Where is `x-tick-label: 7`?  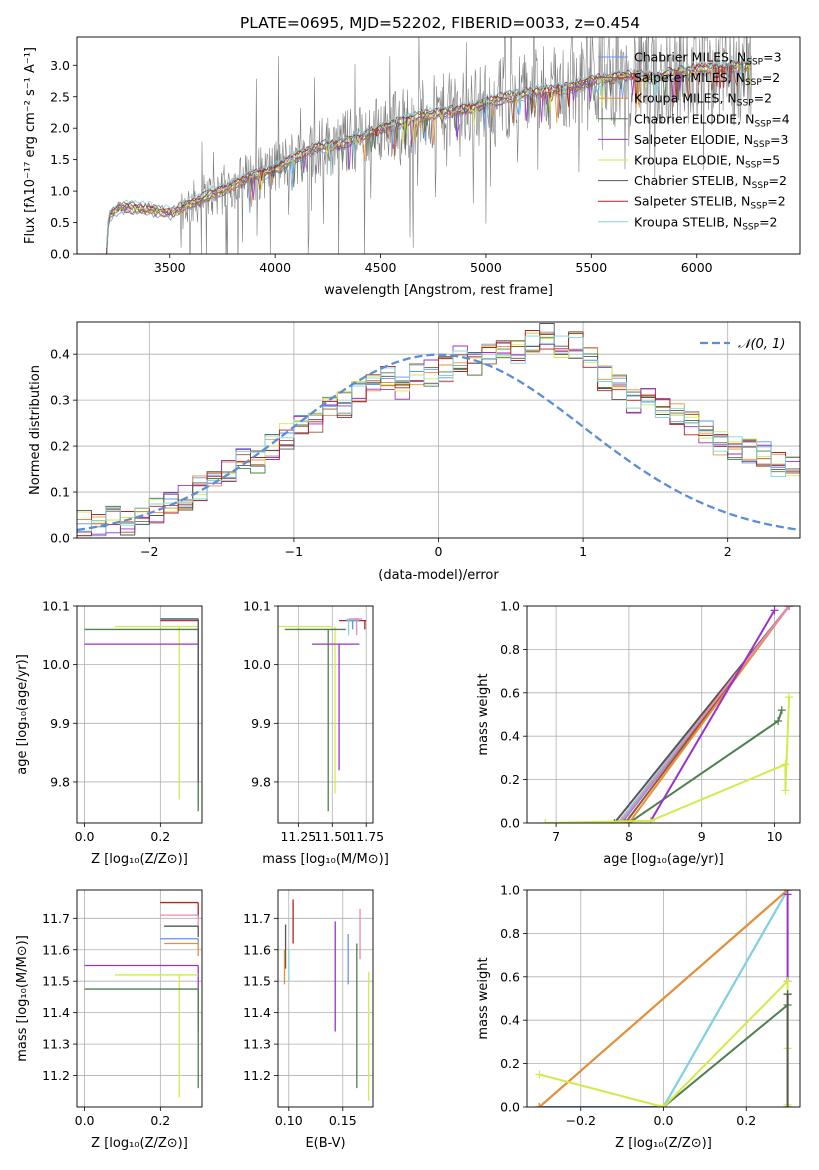
x-tick-label: 7 is located at coordinates (556, 836).